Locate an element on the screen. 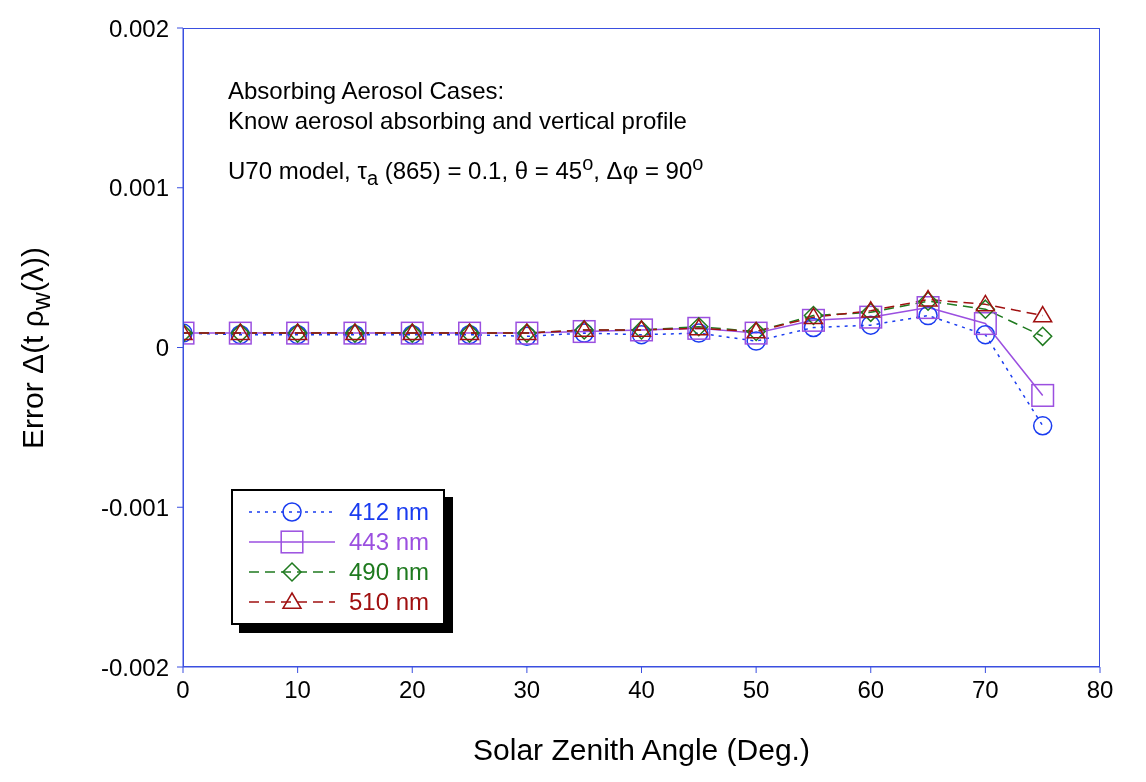 The width and height of the screenshot is (1146, 782). x-axis-title: Solar Zenith Angle (Deg.) is located at coordinates (641, 749).